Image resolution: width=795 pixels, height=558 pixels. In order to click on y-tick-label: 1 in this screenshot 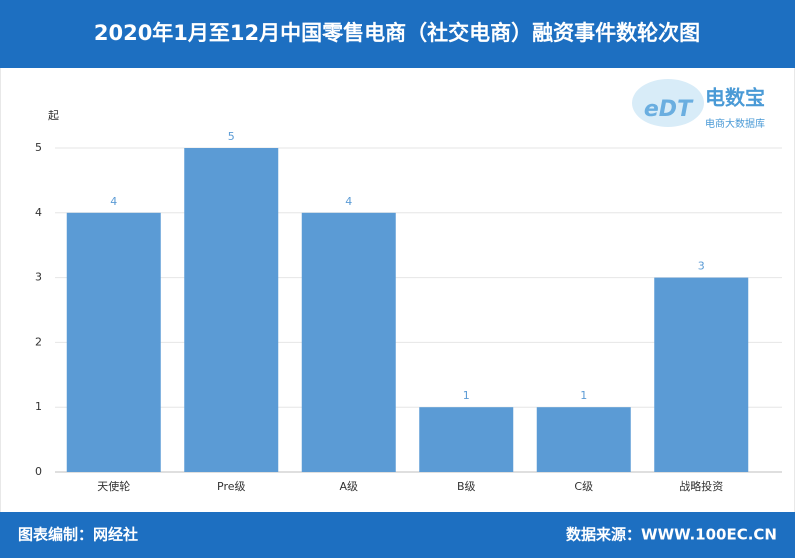, I will do `click(38, 406)`.